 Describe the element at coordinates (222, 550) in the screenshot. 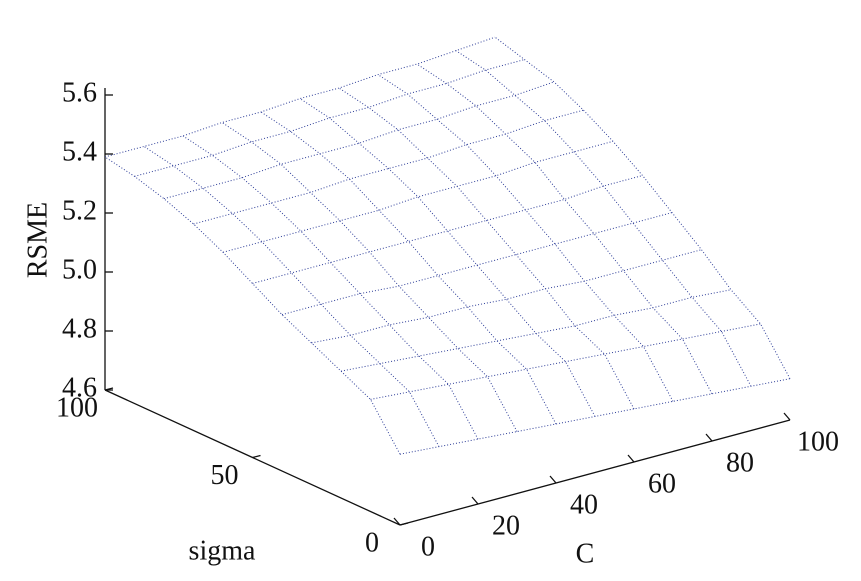

I see `y-axis-label: sigma` at that location.